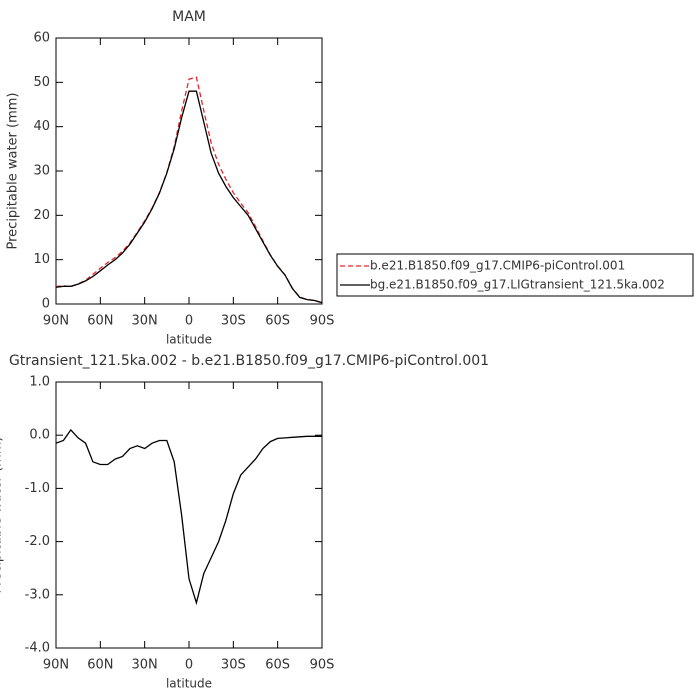 This screenshot has width=700, height=700. I want to click on y-tick-label: 60, so click(41, 38).